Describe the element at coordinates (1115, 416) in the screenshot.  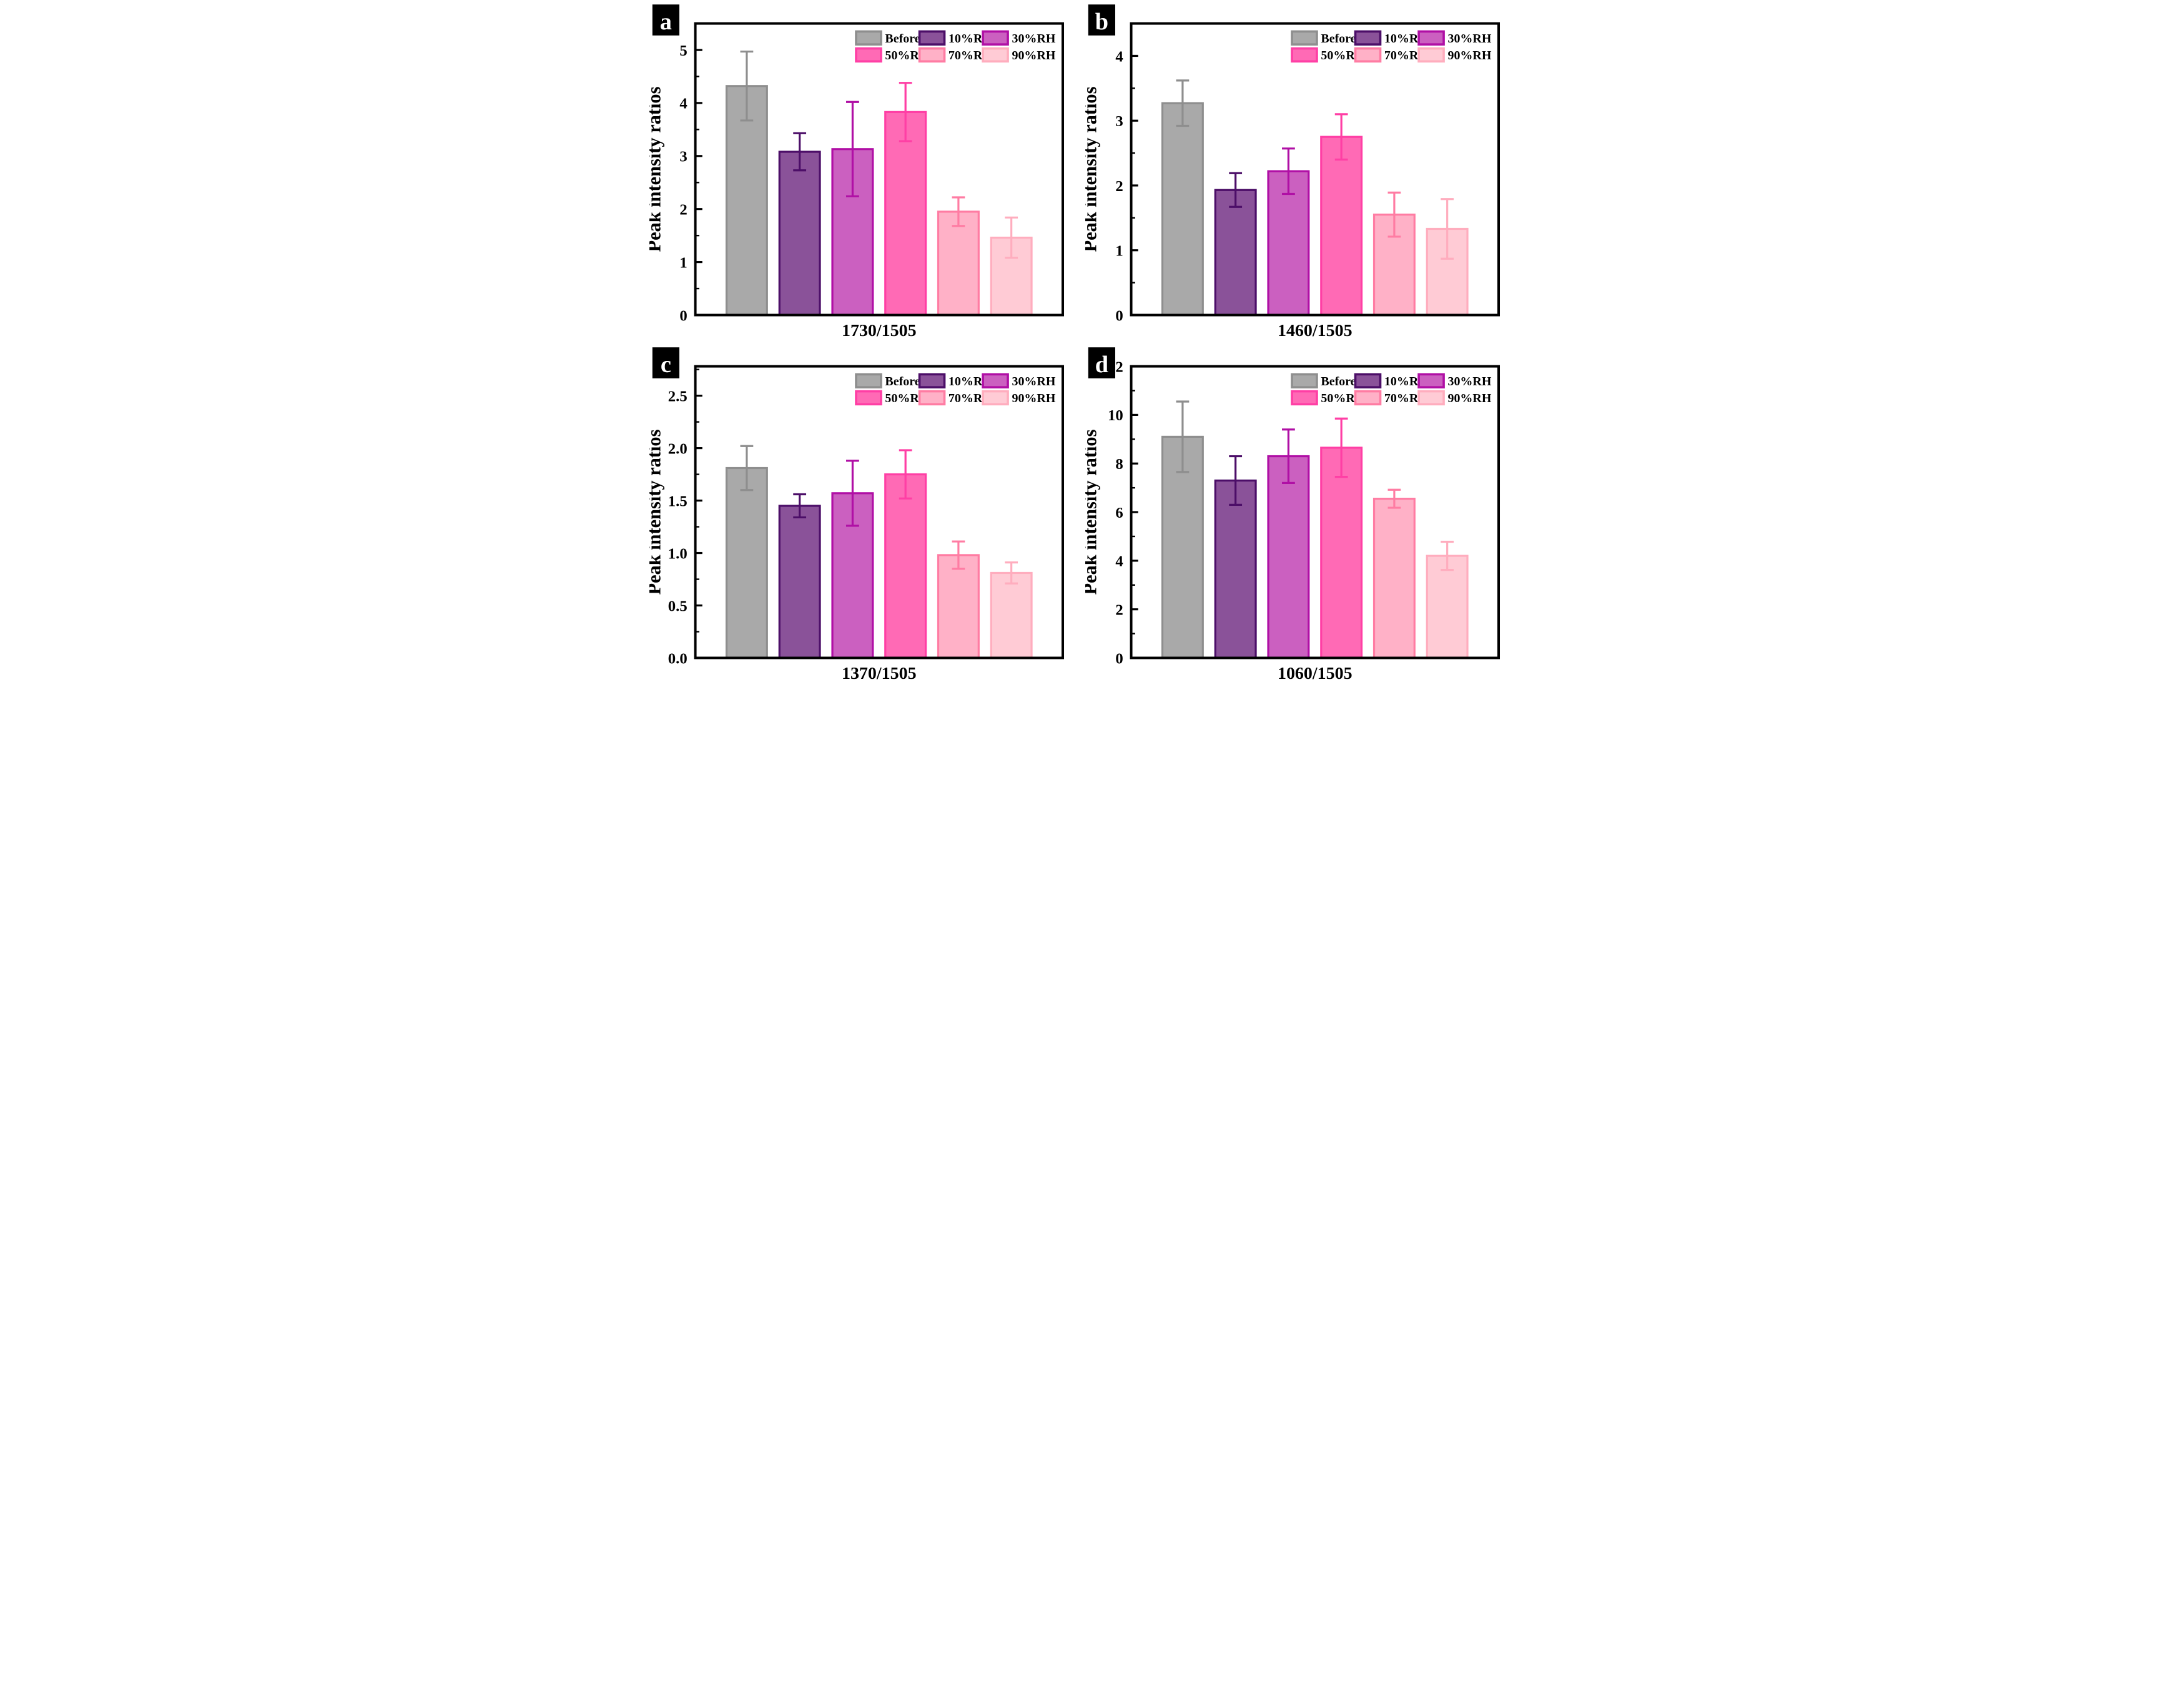
I see `y-tick-label: 10` at that location.